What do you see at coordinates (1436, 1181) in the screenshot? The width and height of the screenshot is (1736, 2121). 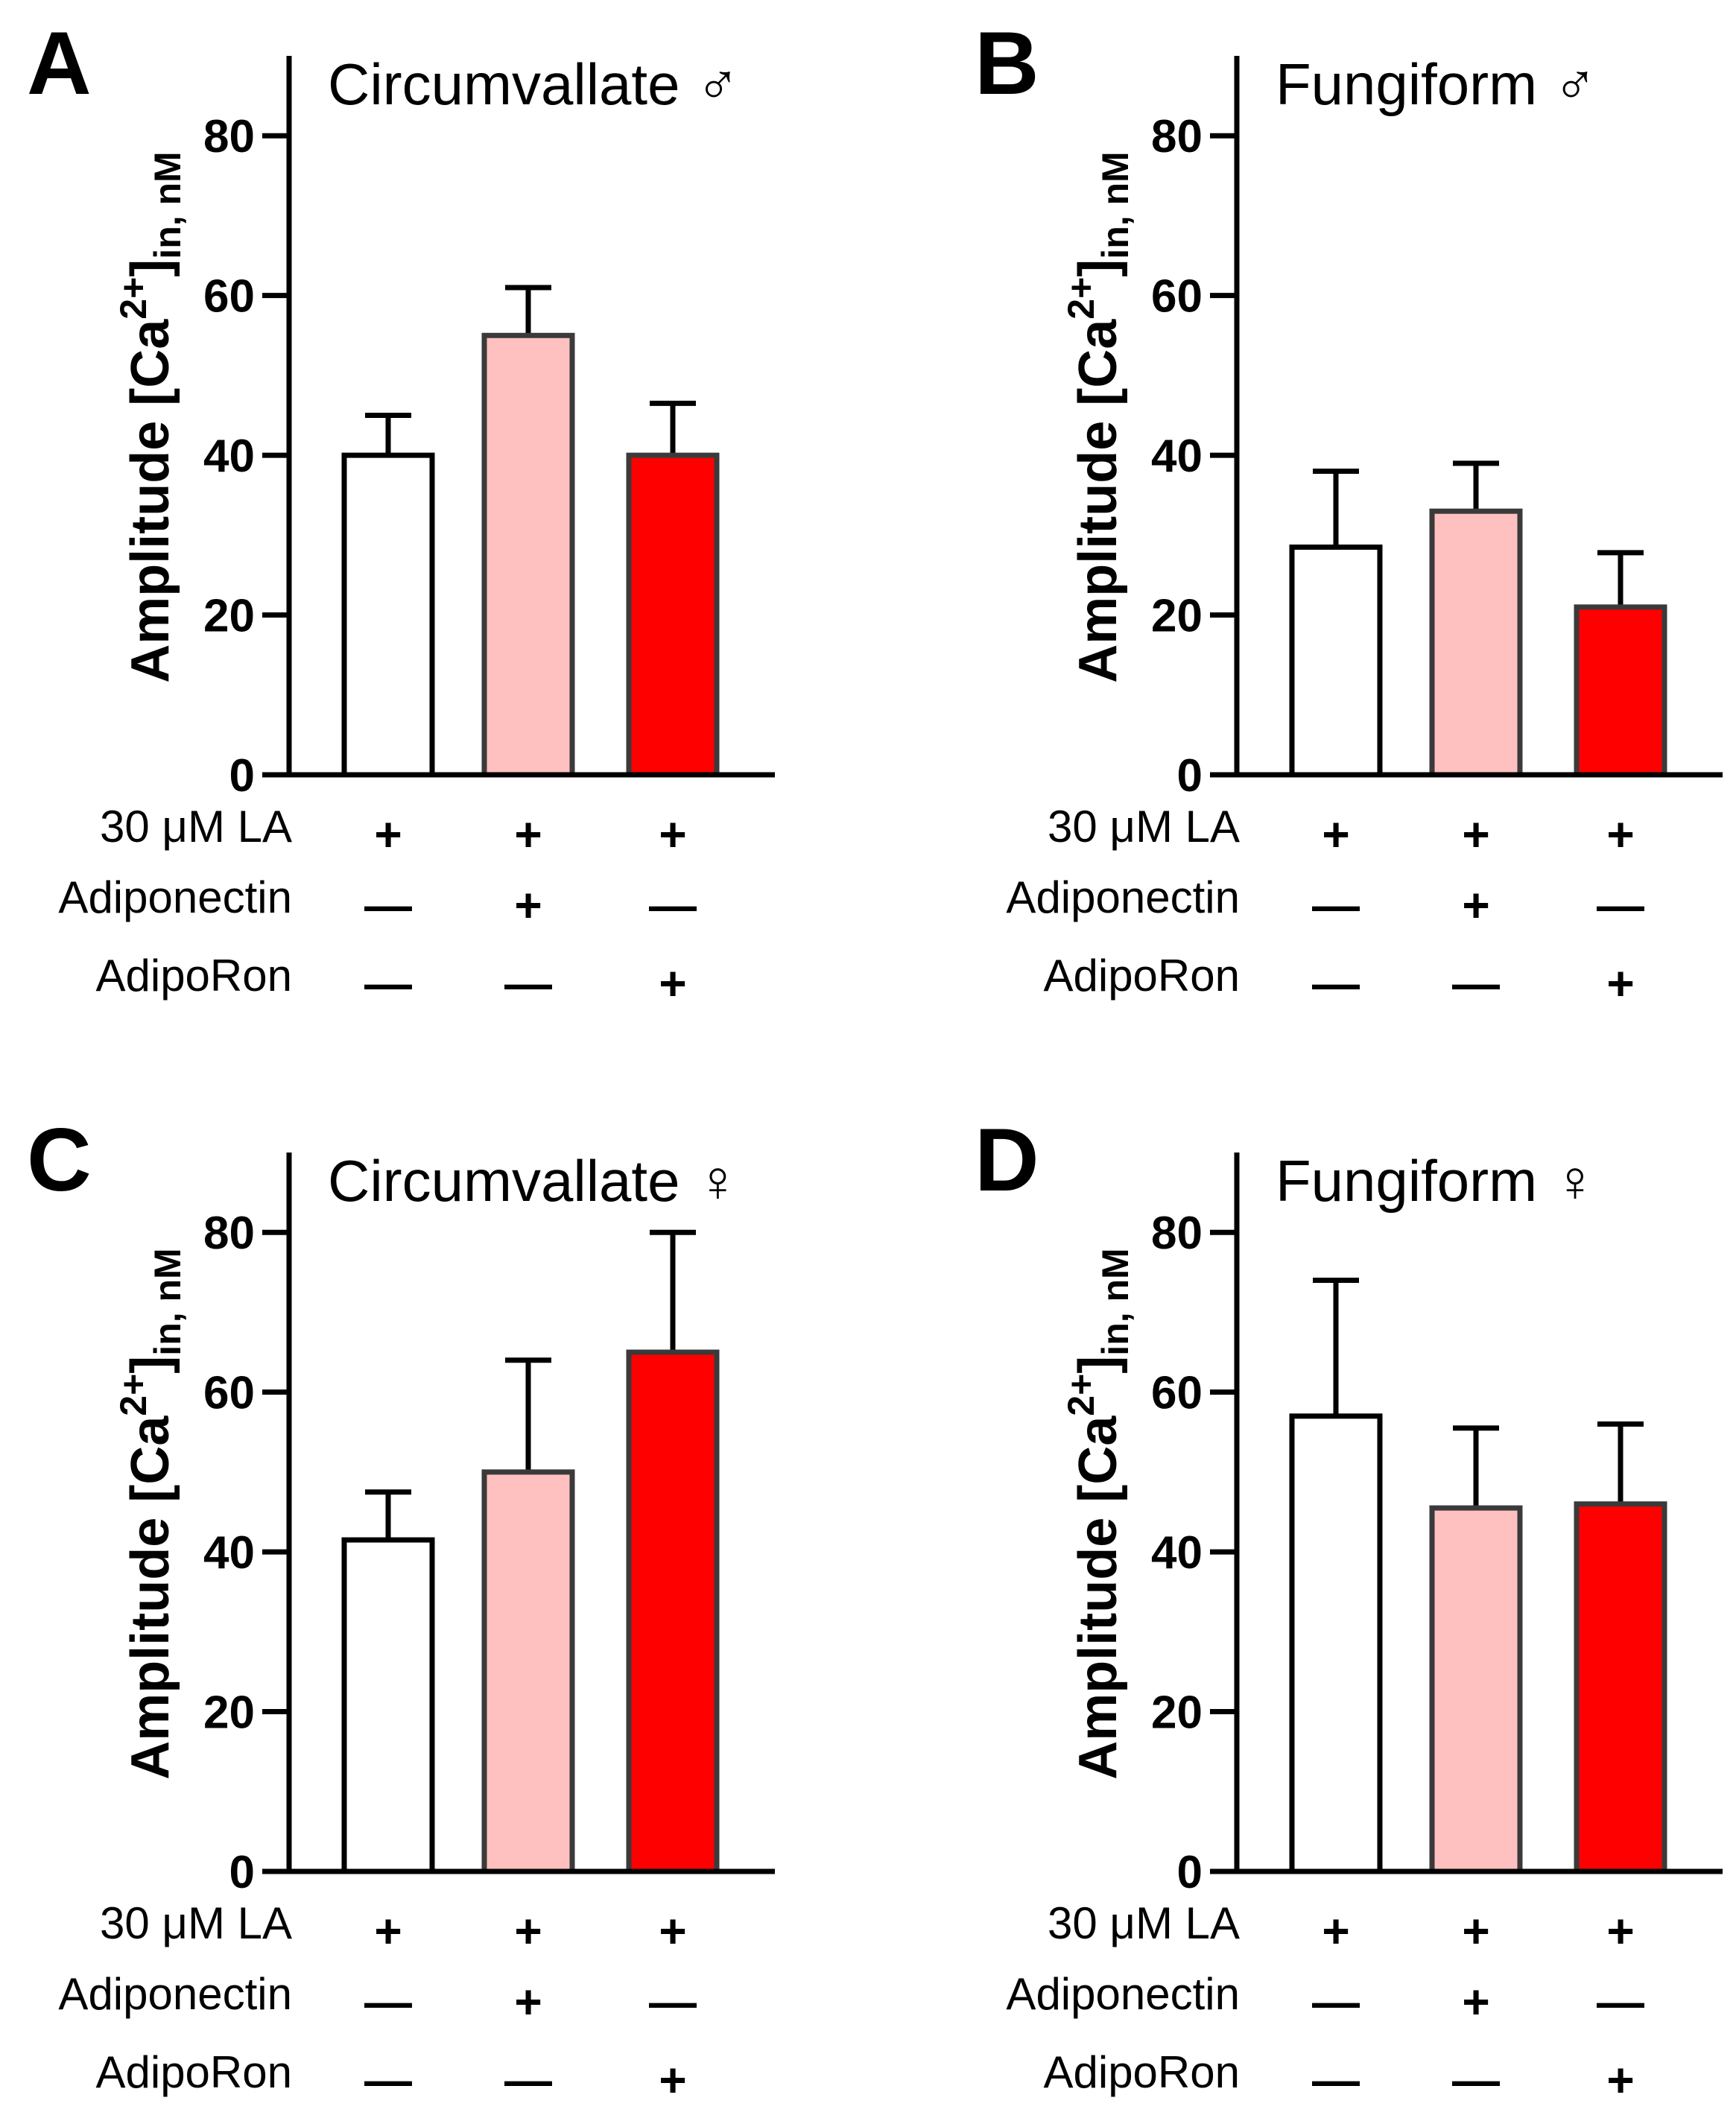 I see `chart-title: Fungiform ♀` at bounding box center [1436, 1181].